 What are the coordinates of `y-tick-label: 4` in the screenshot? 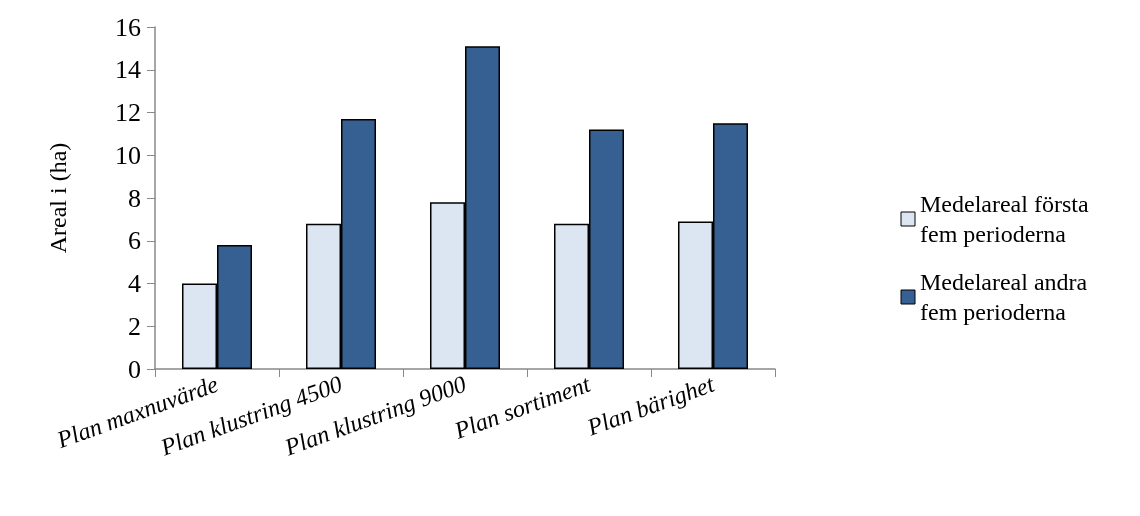 It's located at (134, 283).